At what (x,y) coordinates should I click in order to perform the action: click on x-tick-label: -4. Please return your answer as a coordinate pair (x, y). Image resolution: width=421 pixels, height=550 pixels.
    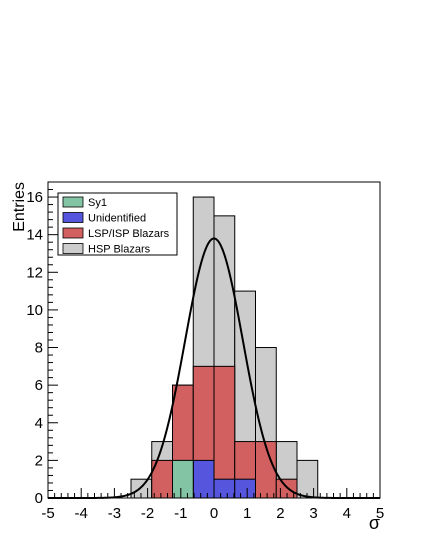
    Looking at the image, I should click on (81, 513).